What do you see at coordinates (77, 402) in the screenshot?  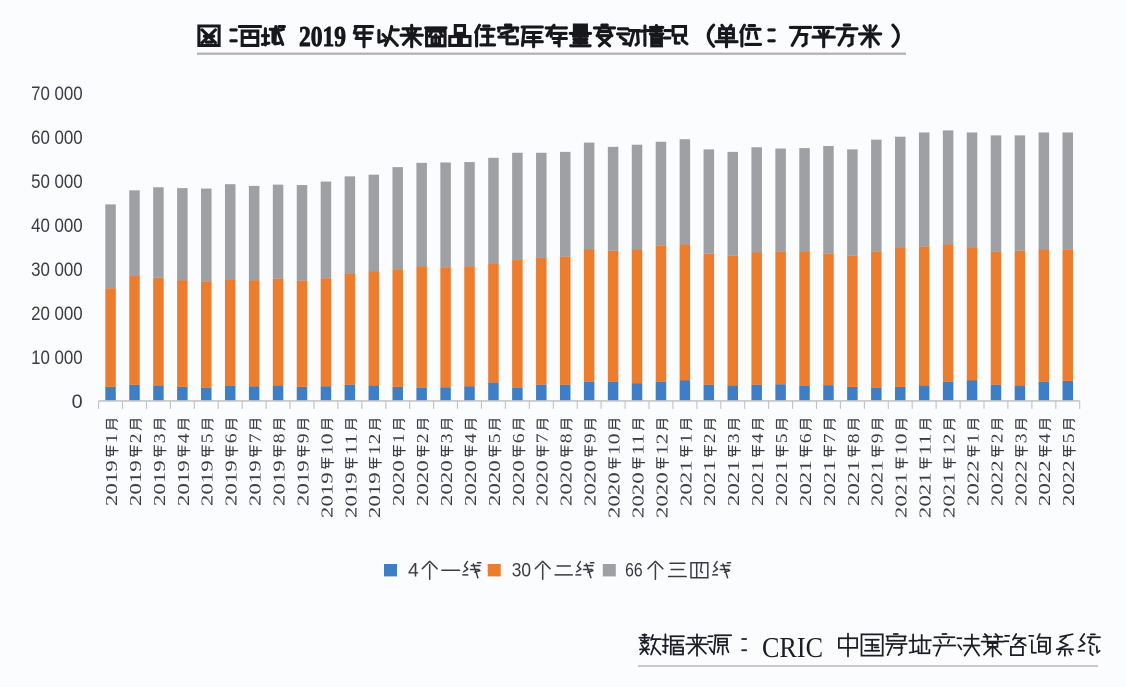 I see `svg-text: 0` at bounding box center [77, 402].